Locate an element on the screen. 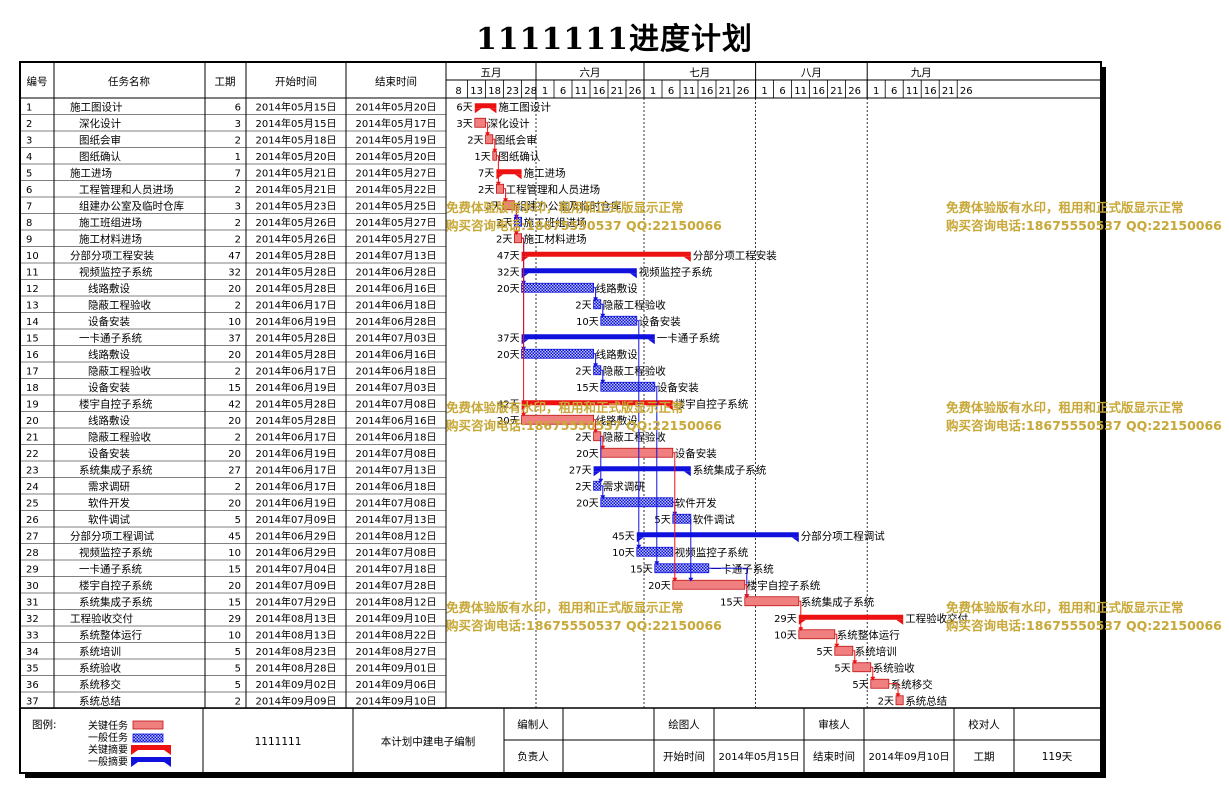 This screenshot has height=791, width=1229. bar-task-label: 线路敷设 is located at coordinates (617, 420).